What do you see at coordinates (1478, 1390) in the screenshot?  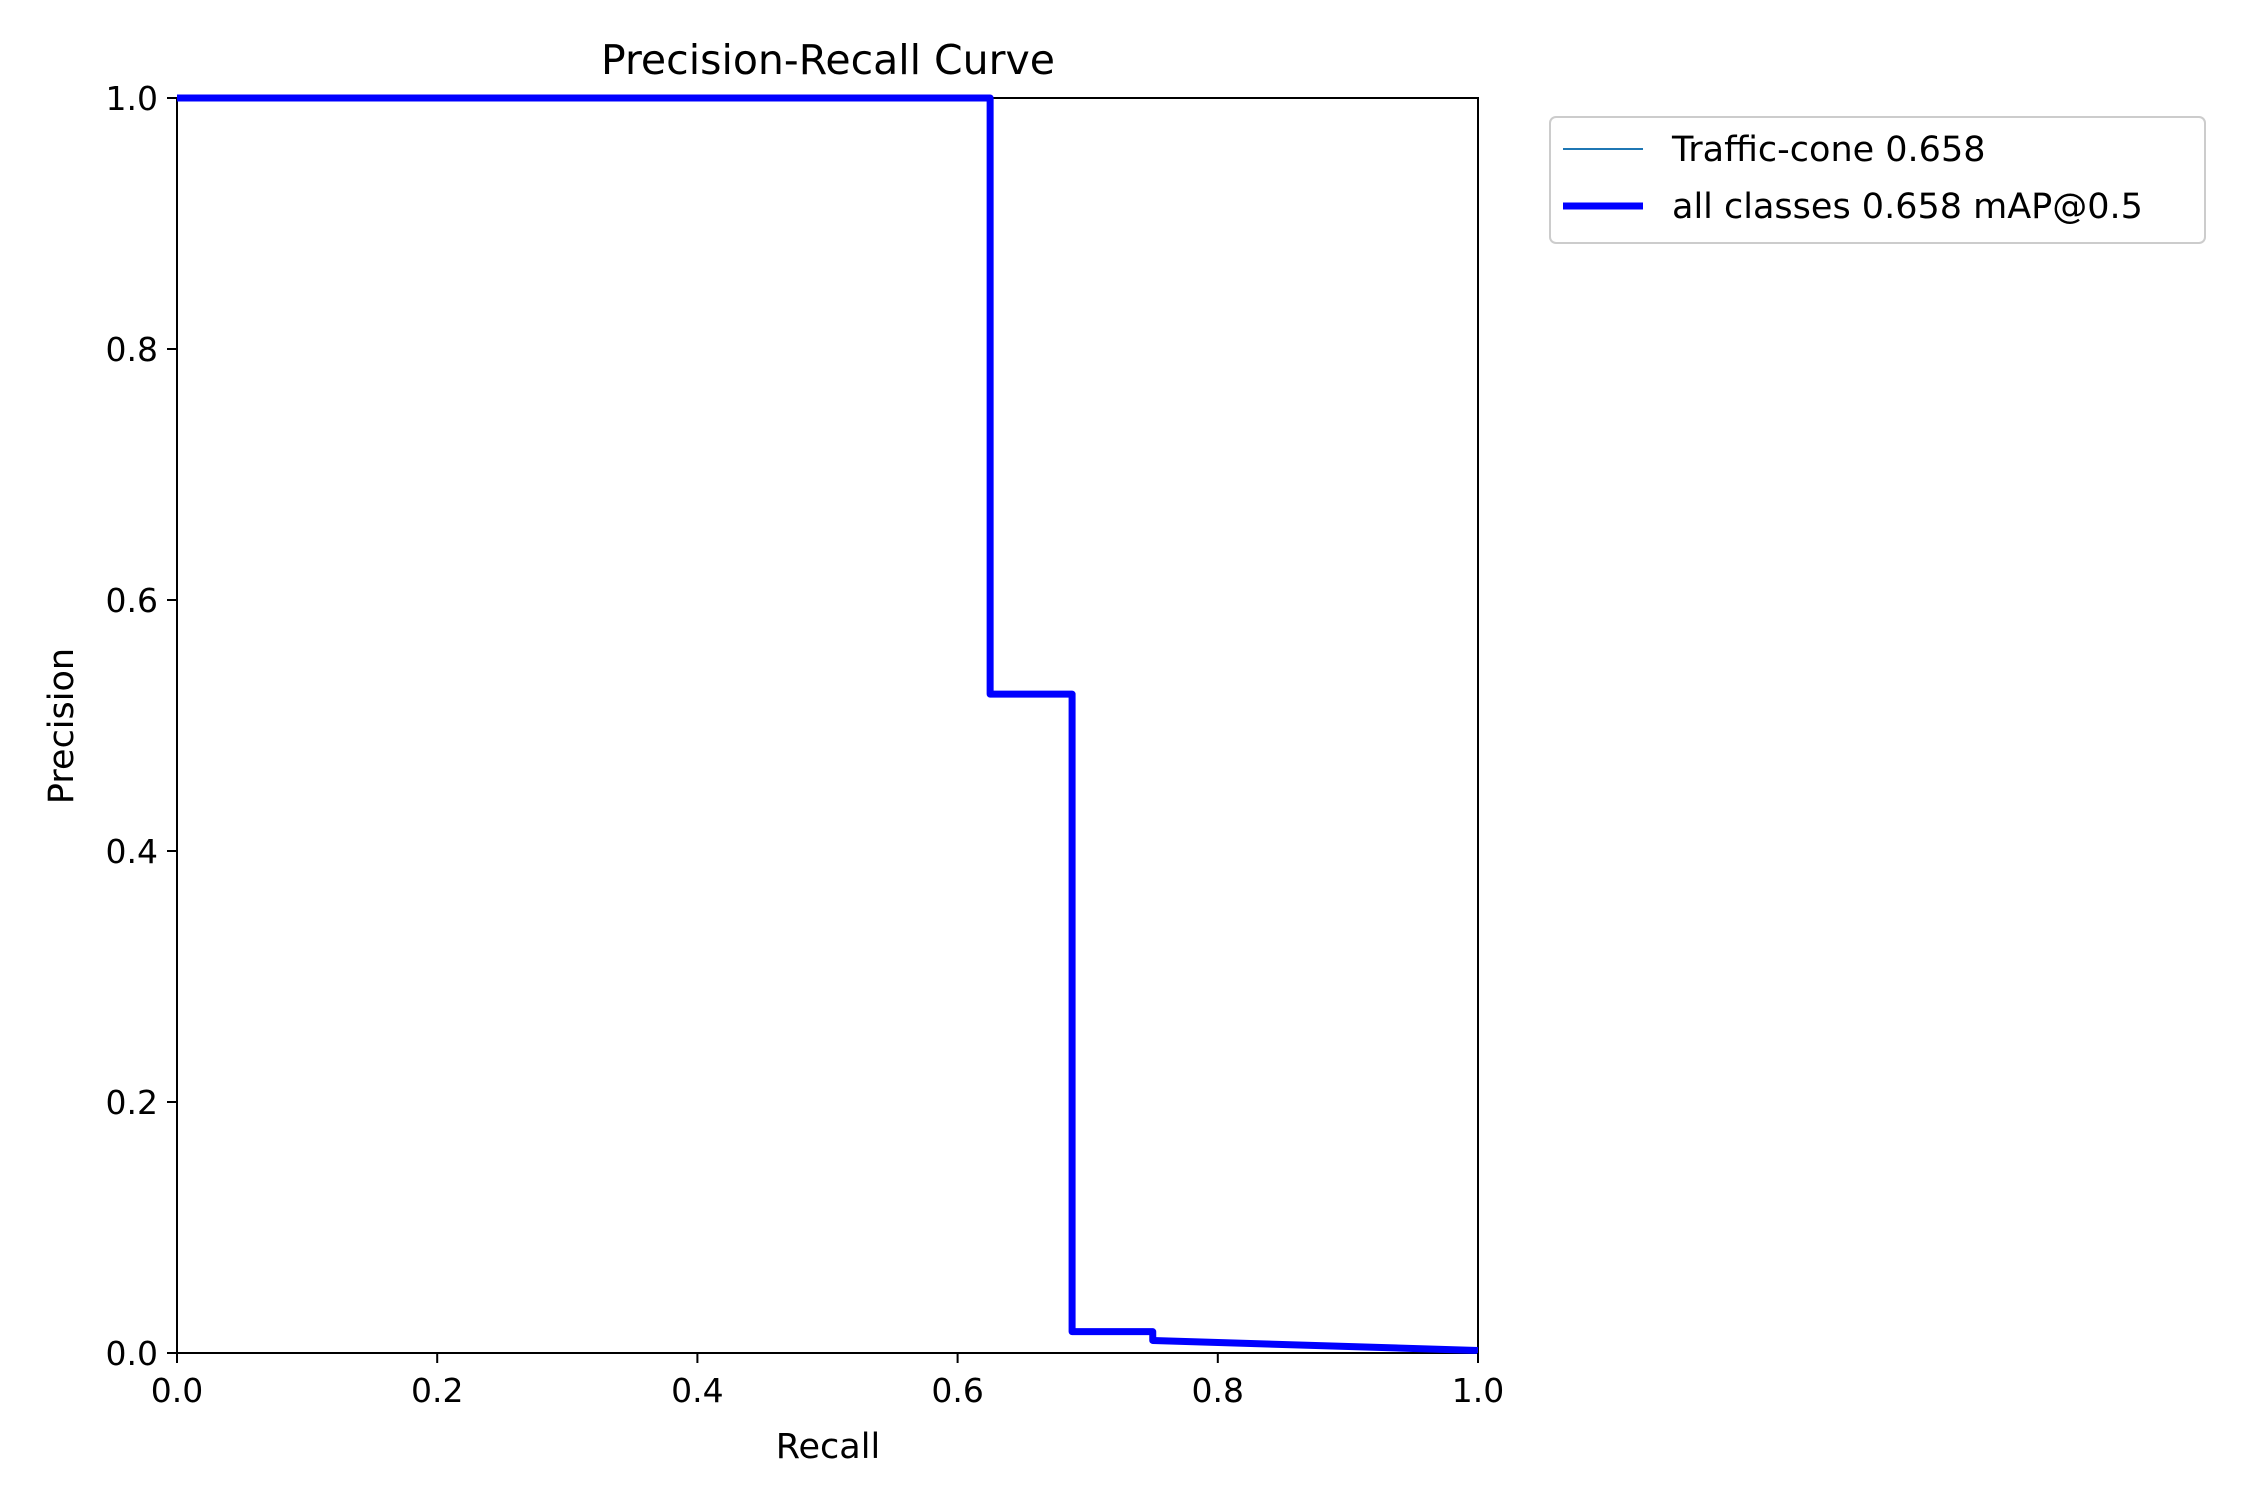 I see `x-tick-label: 1.0` at bounding box center [1478, 1390].